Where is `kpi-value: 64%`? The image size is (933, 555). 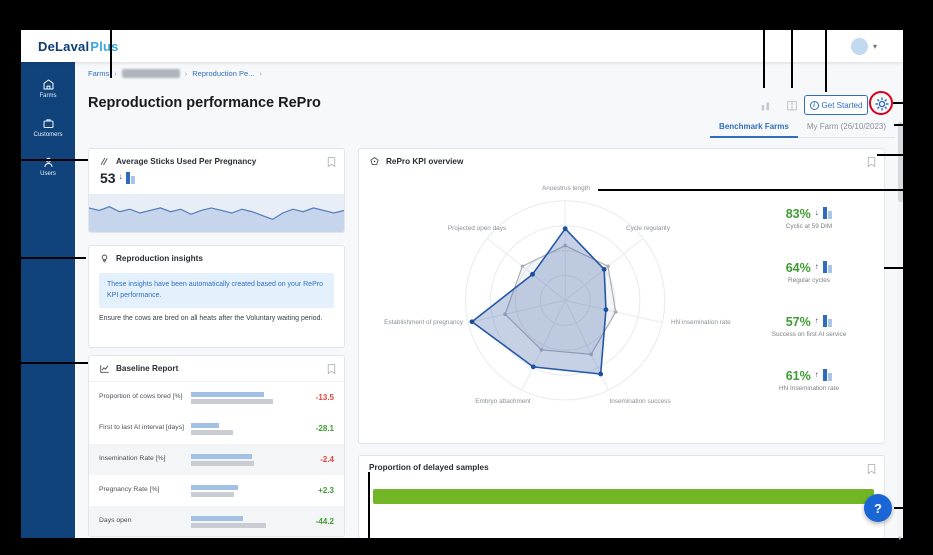 kpi-value: 64% is located at coordinates (798, 267).